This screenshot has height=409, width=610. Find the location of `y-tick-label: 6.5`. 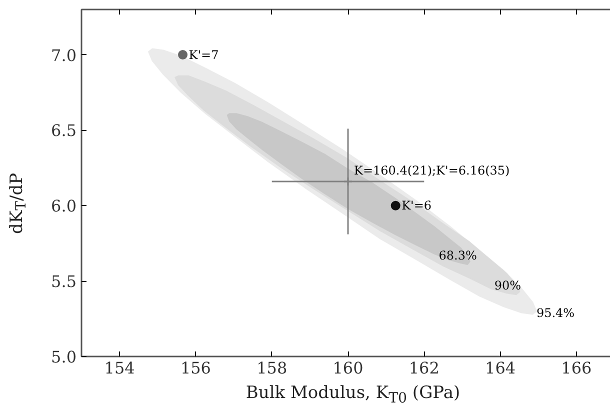

y-tick-label: 6.5 is located at coordinates (64, 130).